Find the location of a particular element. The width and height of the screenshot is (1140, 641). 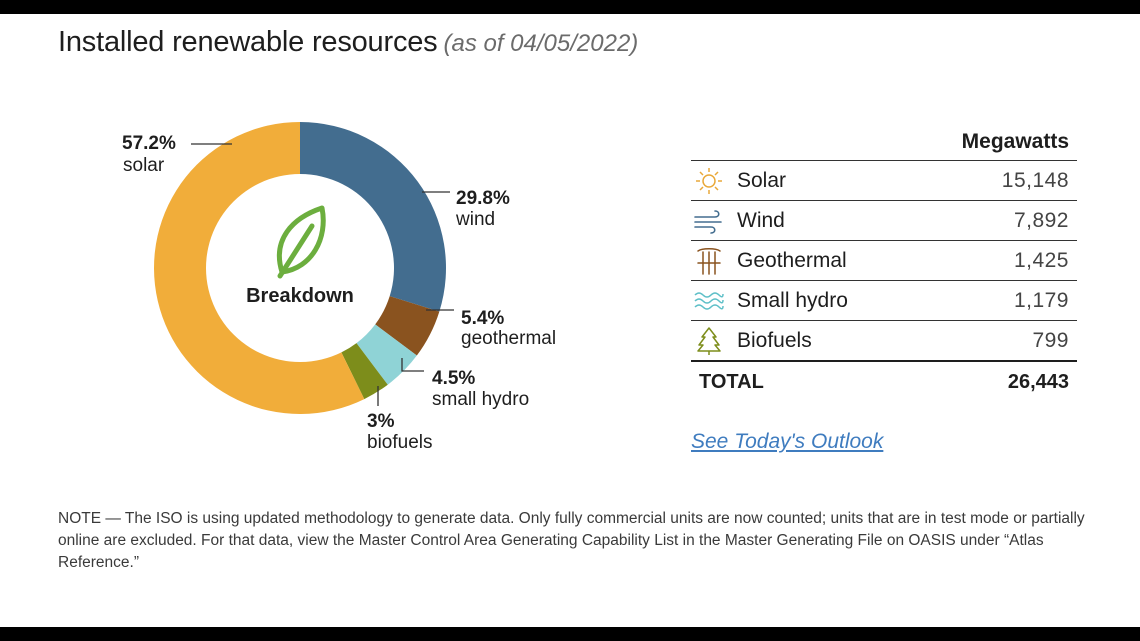

row-name: Small hydro is located at coordinates (792, 300).